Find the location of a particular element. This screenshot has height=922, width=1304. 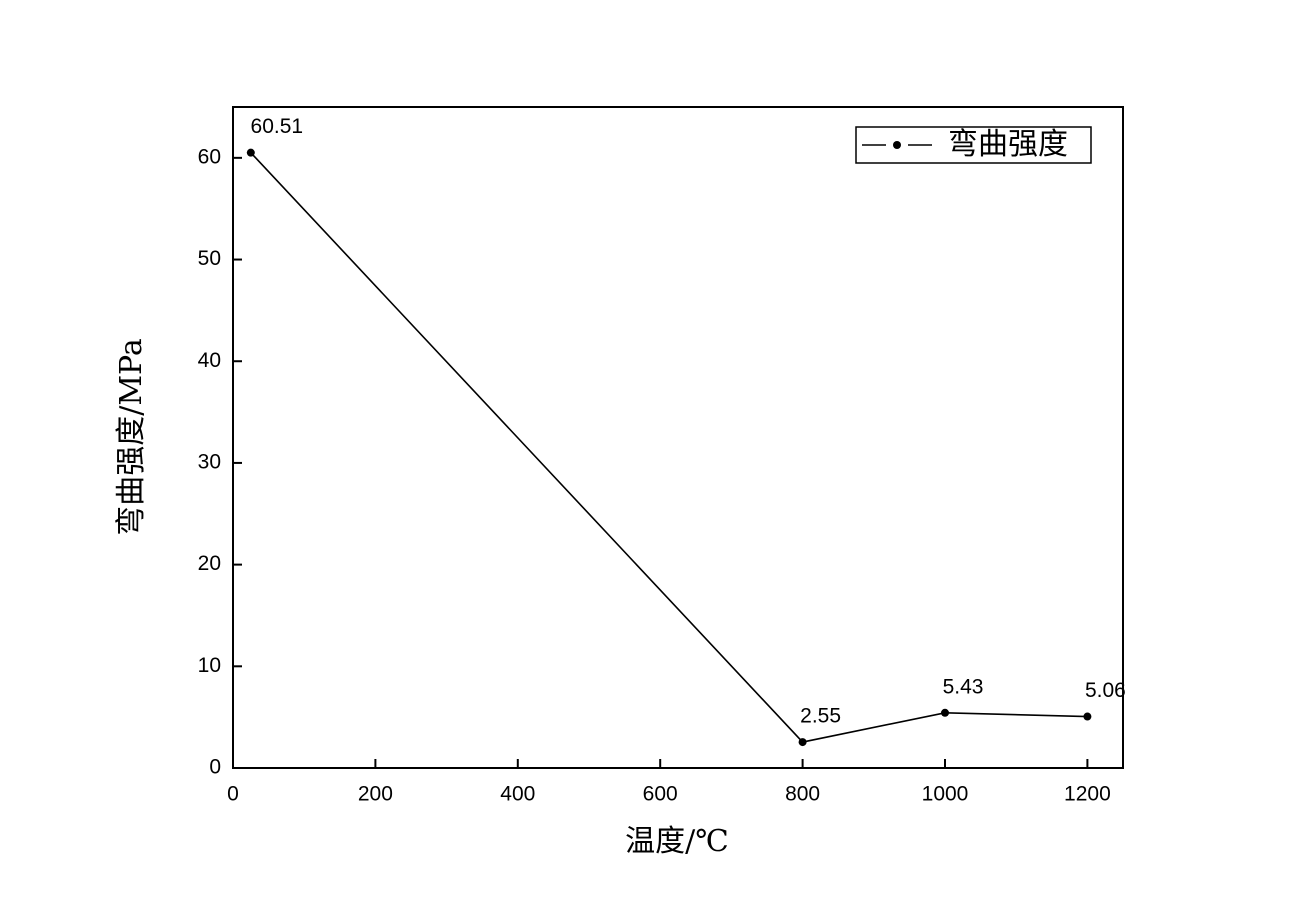

data-label: 5.06 is located at coordinates (1105, 690).